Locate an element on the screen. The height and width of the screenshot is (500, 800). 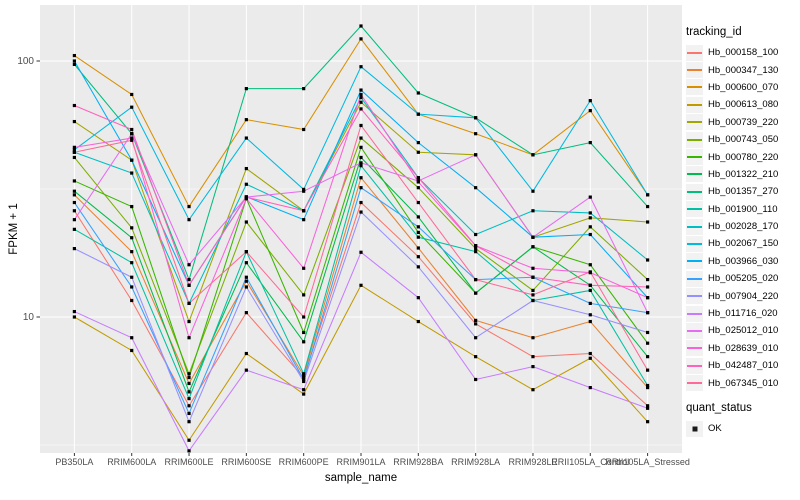
legend-item: Hb_001357_270 is located at coordinates (743, 191).